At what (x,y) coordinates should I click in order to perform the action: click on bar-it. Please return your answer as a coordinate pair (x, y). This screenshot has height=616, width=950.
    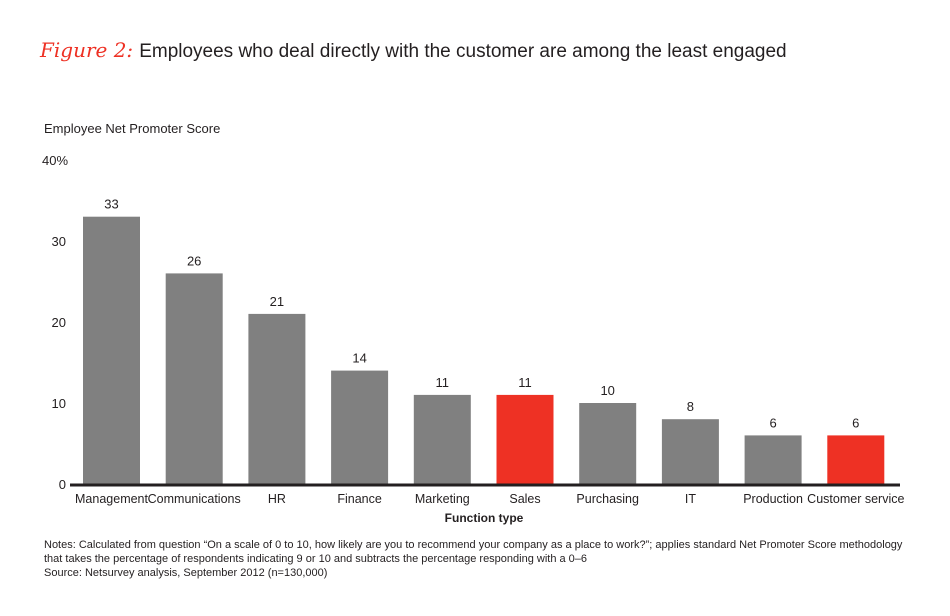
    Looking at the image, I should click on (690, 451).